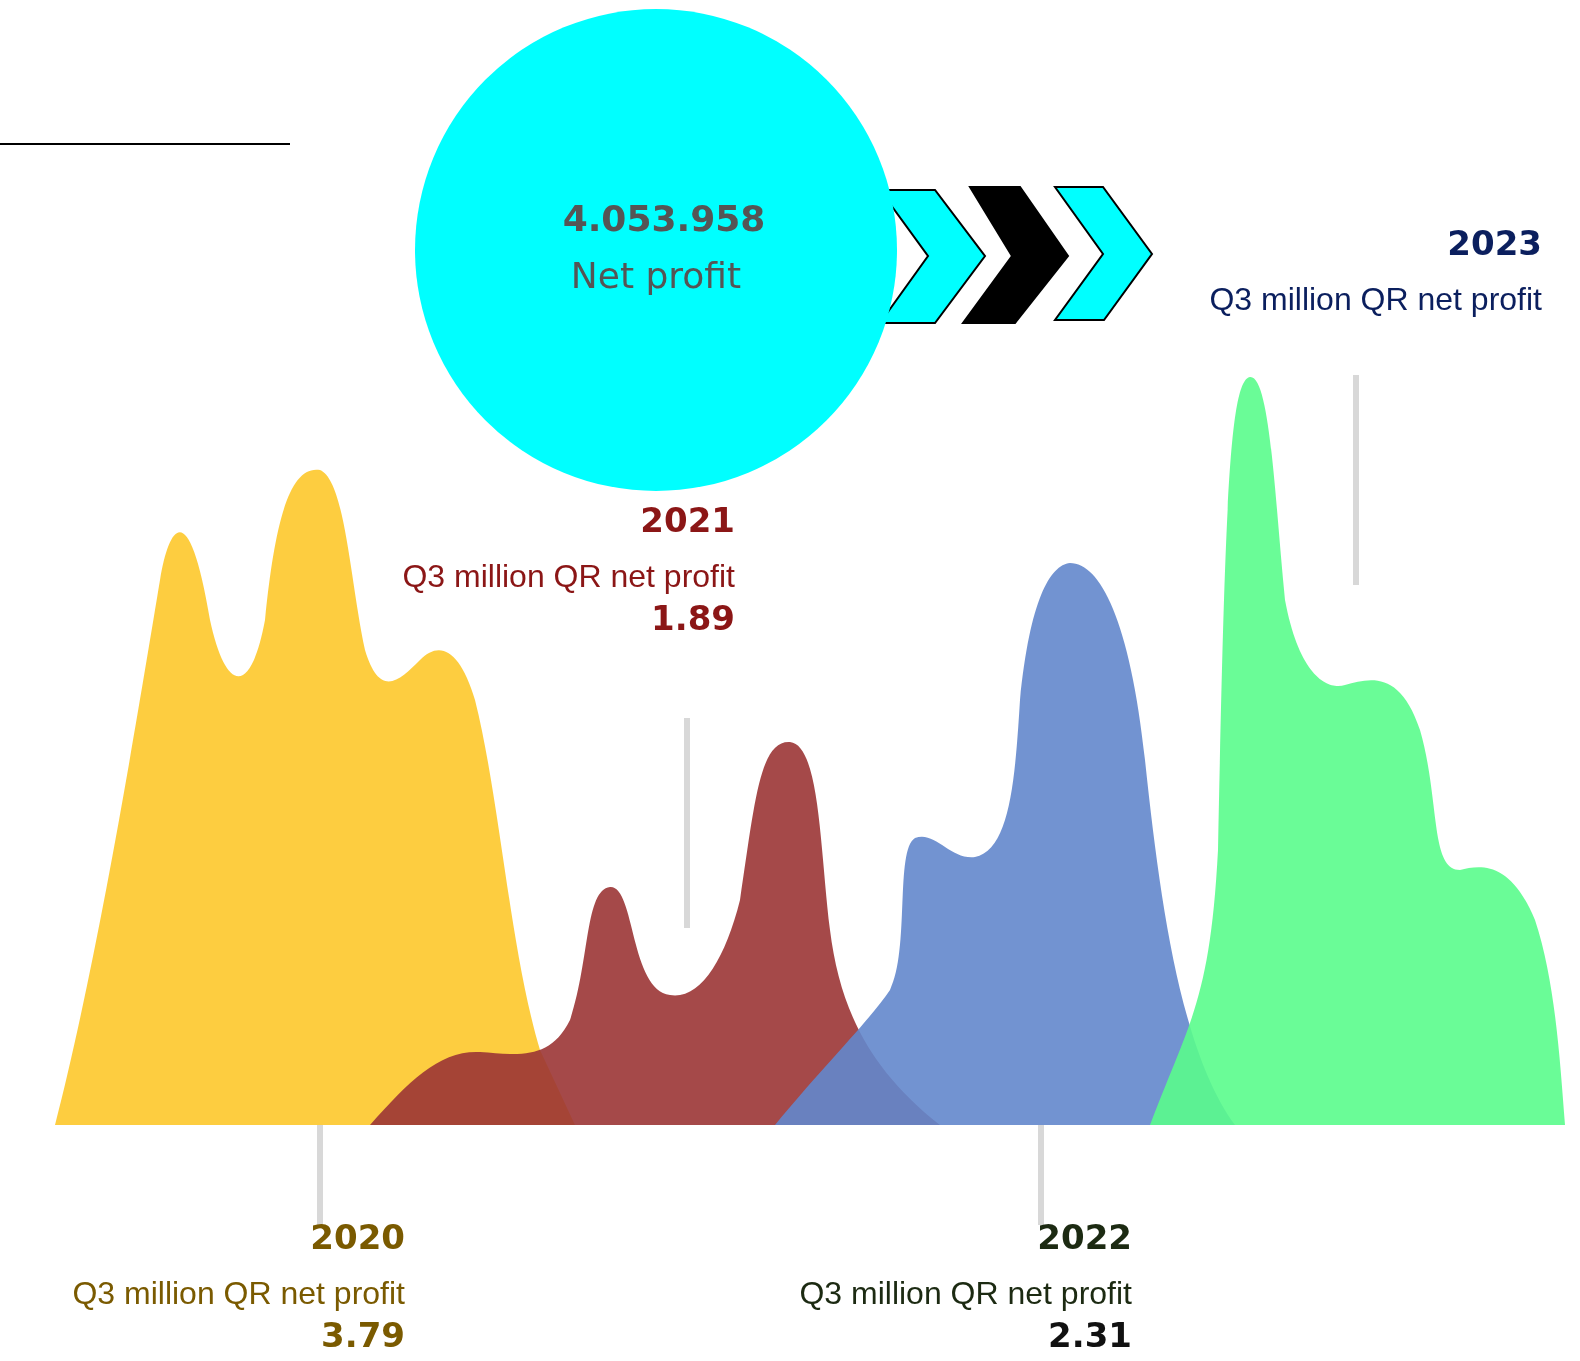  I want to click on category-label: 2022, so click(1084, 1237).